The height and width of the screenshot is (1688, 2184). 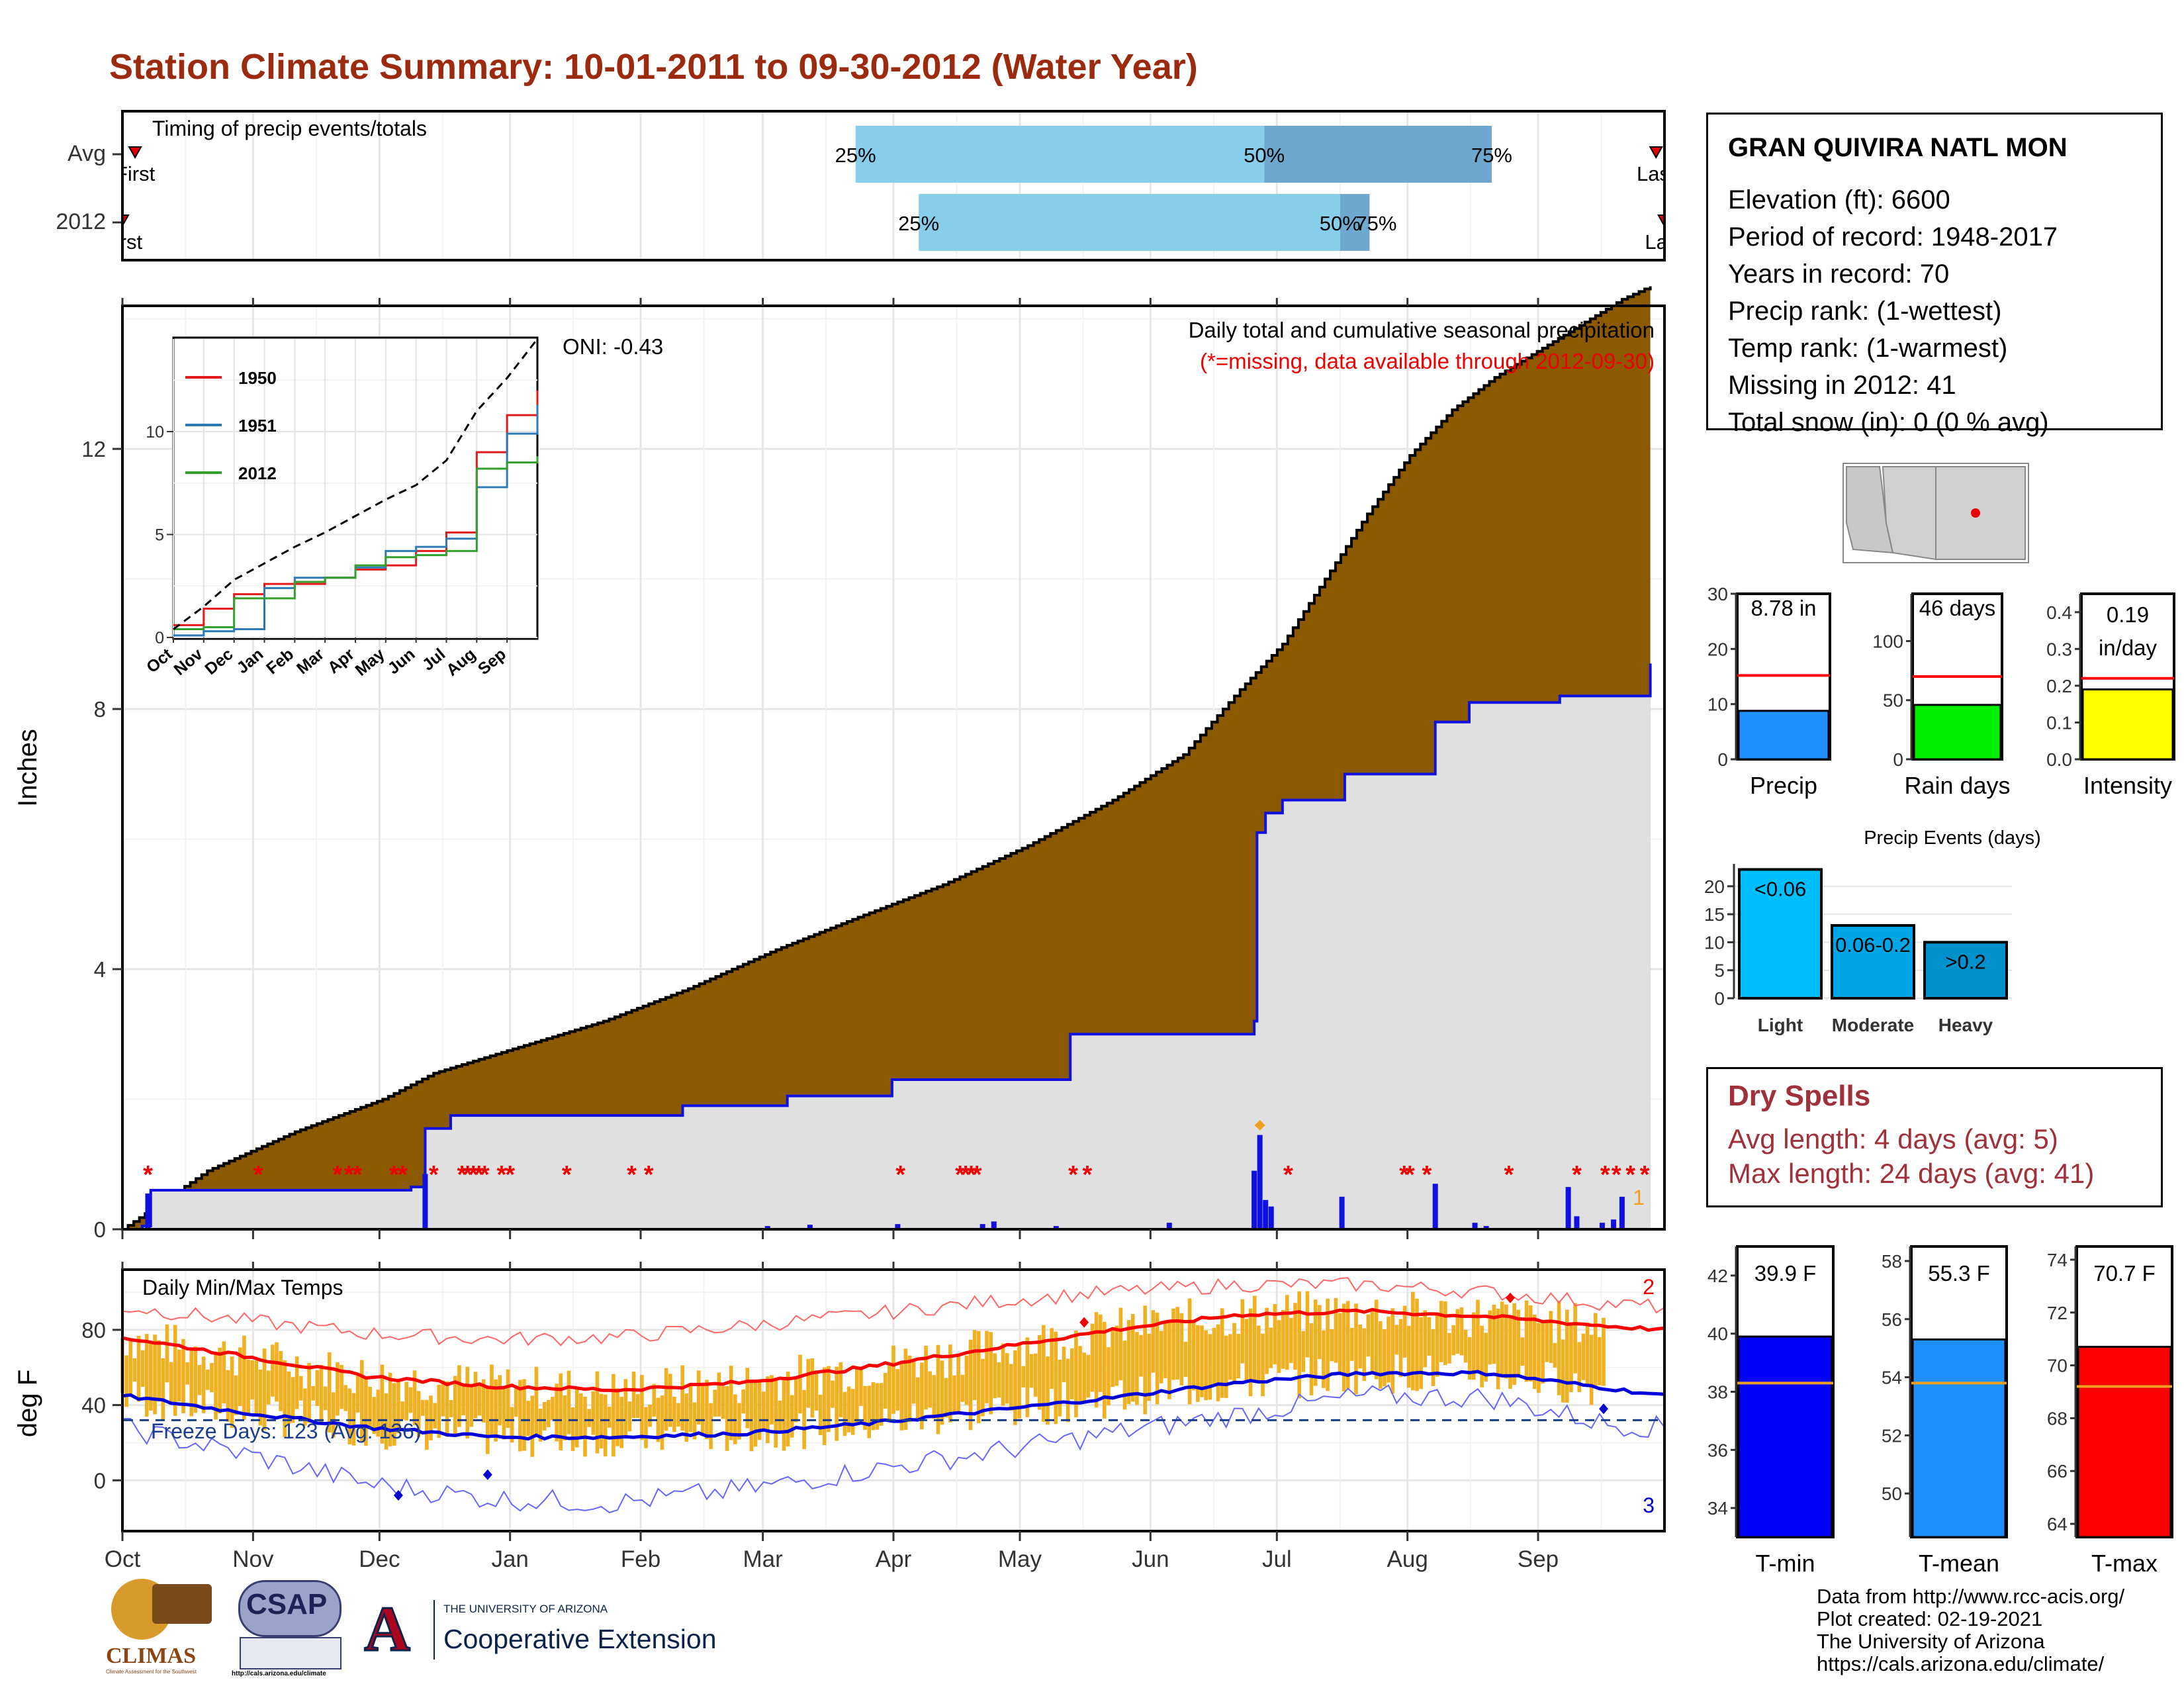 What do you see at coordinates (287, 1604) in the screenshot?
I see `csap-wordmark: CSAP` at bounding box center [287, 1604].